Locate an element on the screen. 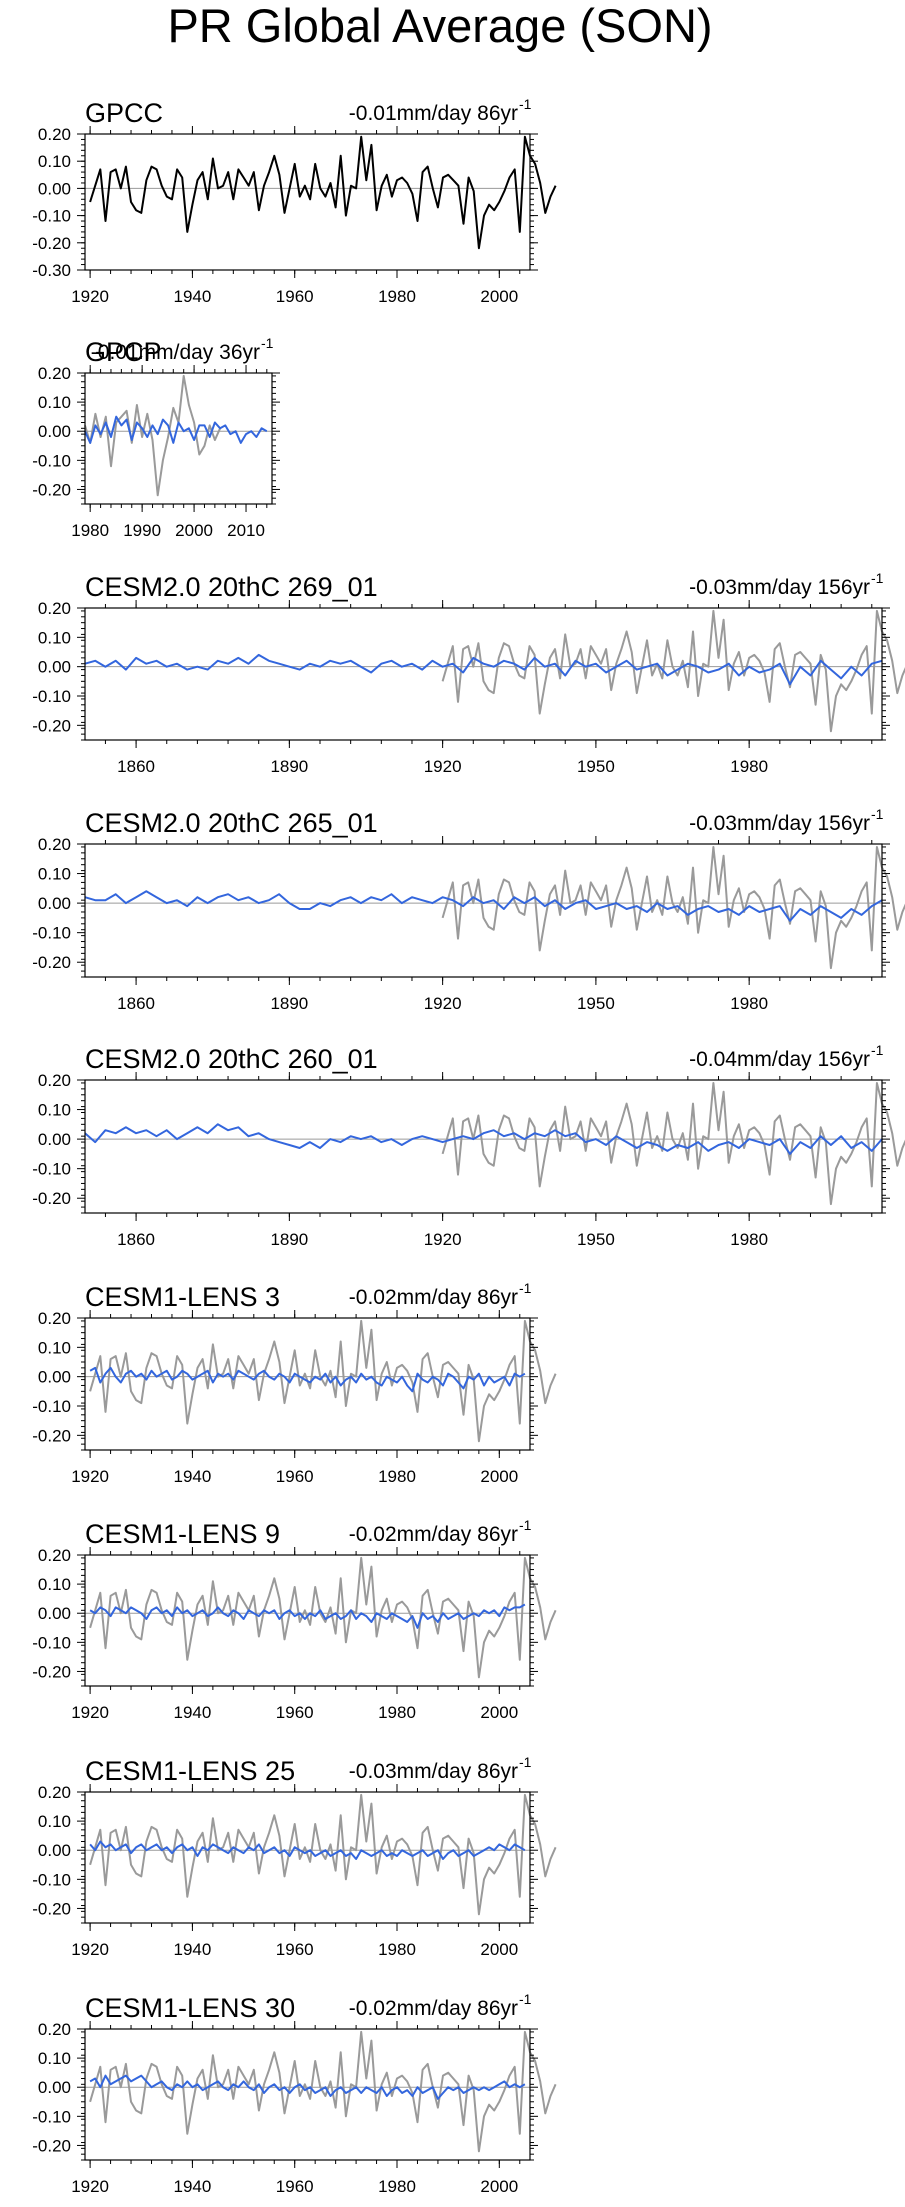  panel-label: CESM1-LENS 9 is located at coordinates (182, 1534).